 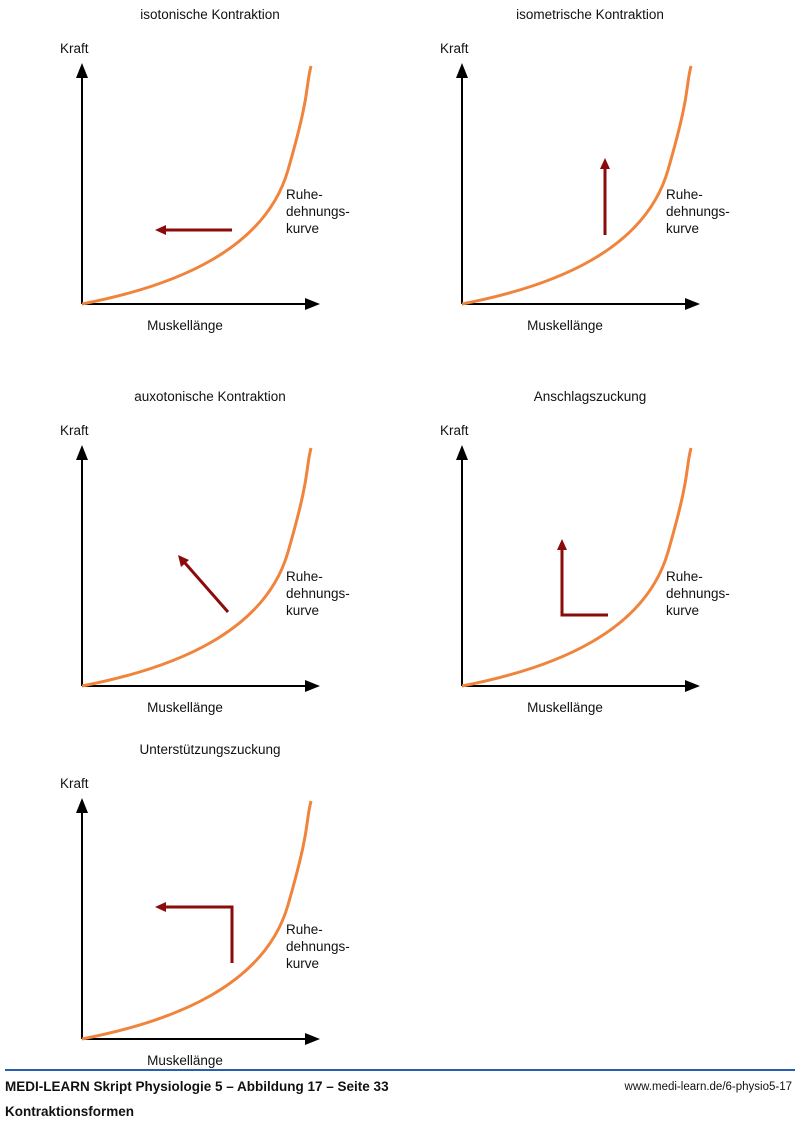 What do you see at coordinates (708, 1087) in the screenshot?
I see `footer-url: www.medi-learn.de/6-physio5-17` at bounding box center [708, 1087].